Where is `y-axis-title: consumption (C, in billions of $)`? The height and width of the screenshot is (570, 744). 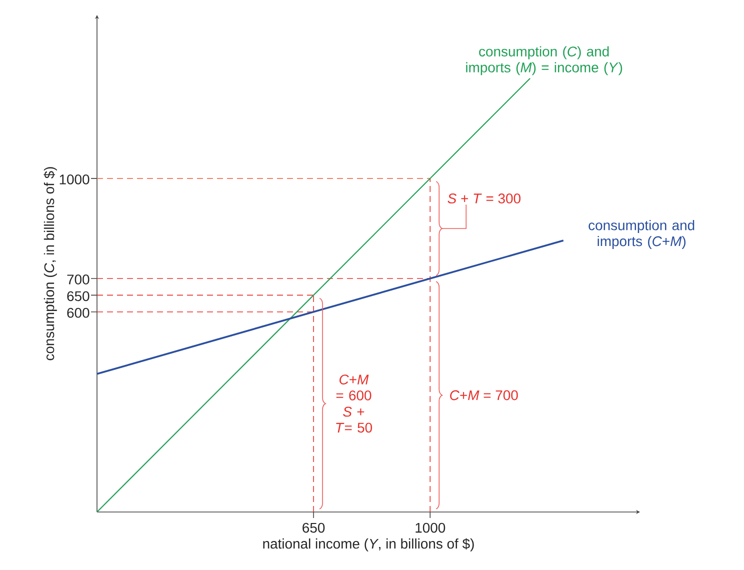 y-axis-title: consumption (C, in billions of $) is located at coordinates (50, 263).